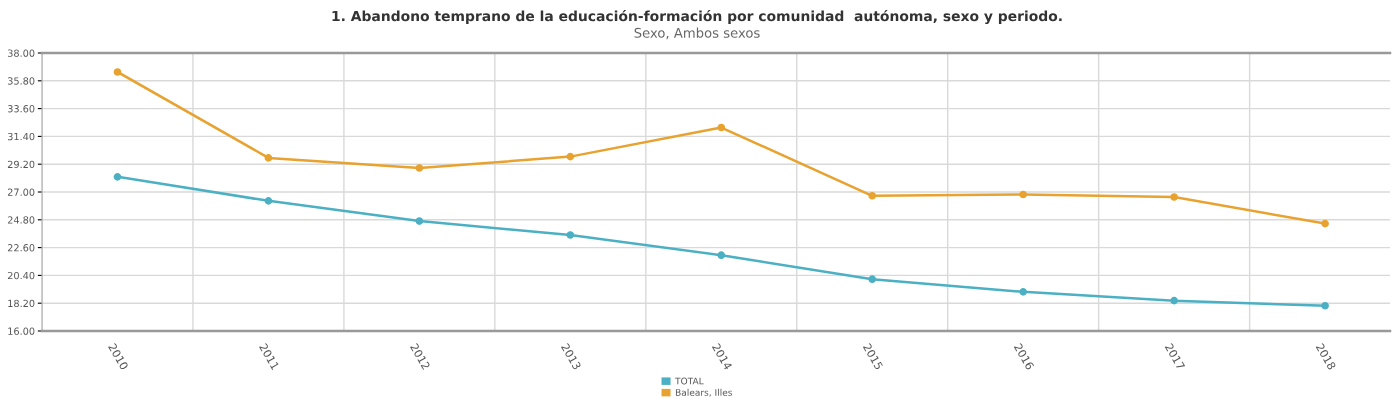  I want to click on y-tick-label: 22.60, so click(21, 248).